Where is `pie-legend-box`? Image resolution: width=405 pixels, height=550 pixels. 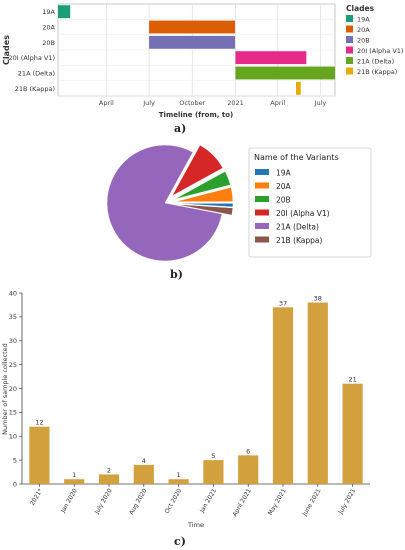 pie-legend-box is located at coordinates (310, 202).